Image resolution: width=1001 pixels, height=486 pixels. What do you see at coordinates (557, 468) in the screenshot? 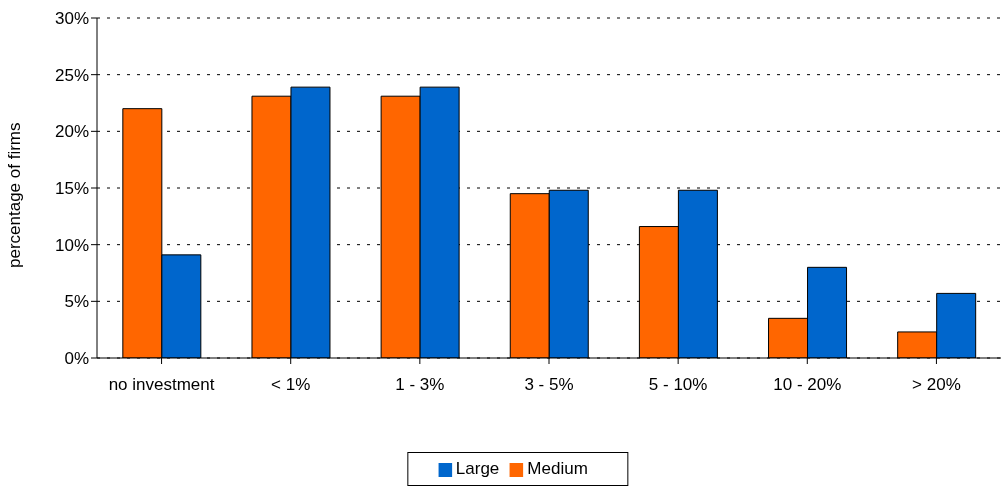
I see `legend-label: Medium` at bounding box center [557, 468].